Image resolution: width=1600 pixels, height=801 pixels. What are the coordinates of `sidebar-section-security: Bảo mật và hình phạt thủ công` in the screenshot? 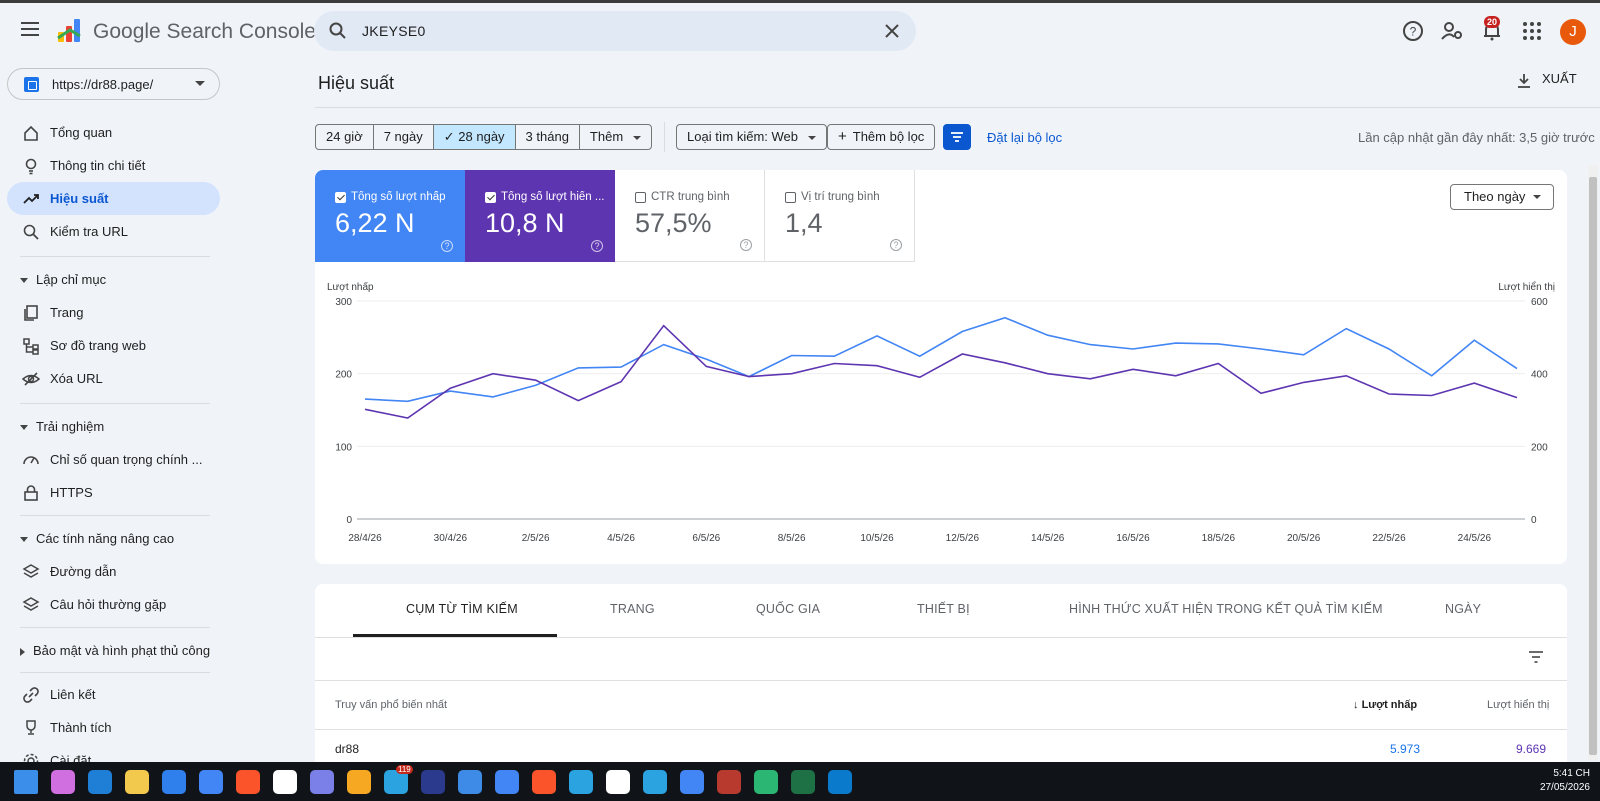 It's located at (115, 650).